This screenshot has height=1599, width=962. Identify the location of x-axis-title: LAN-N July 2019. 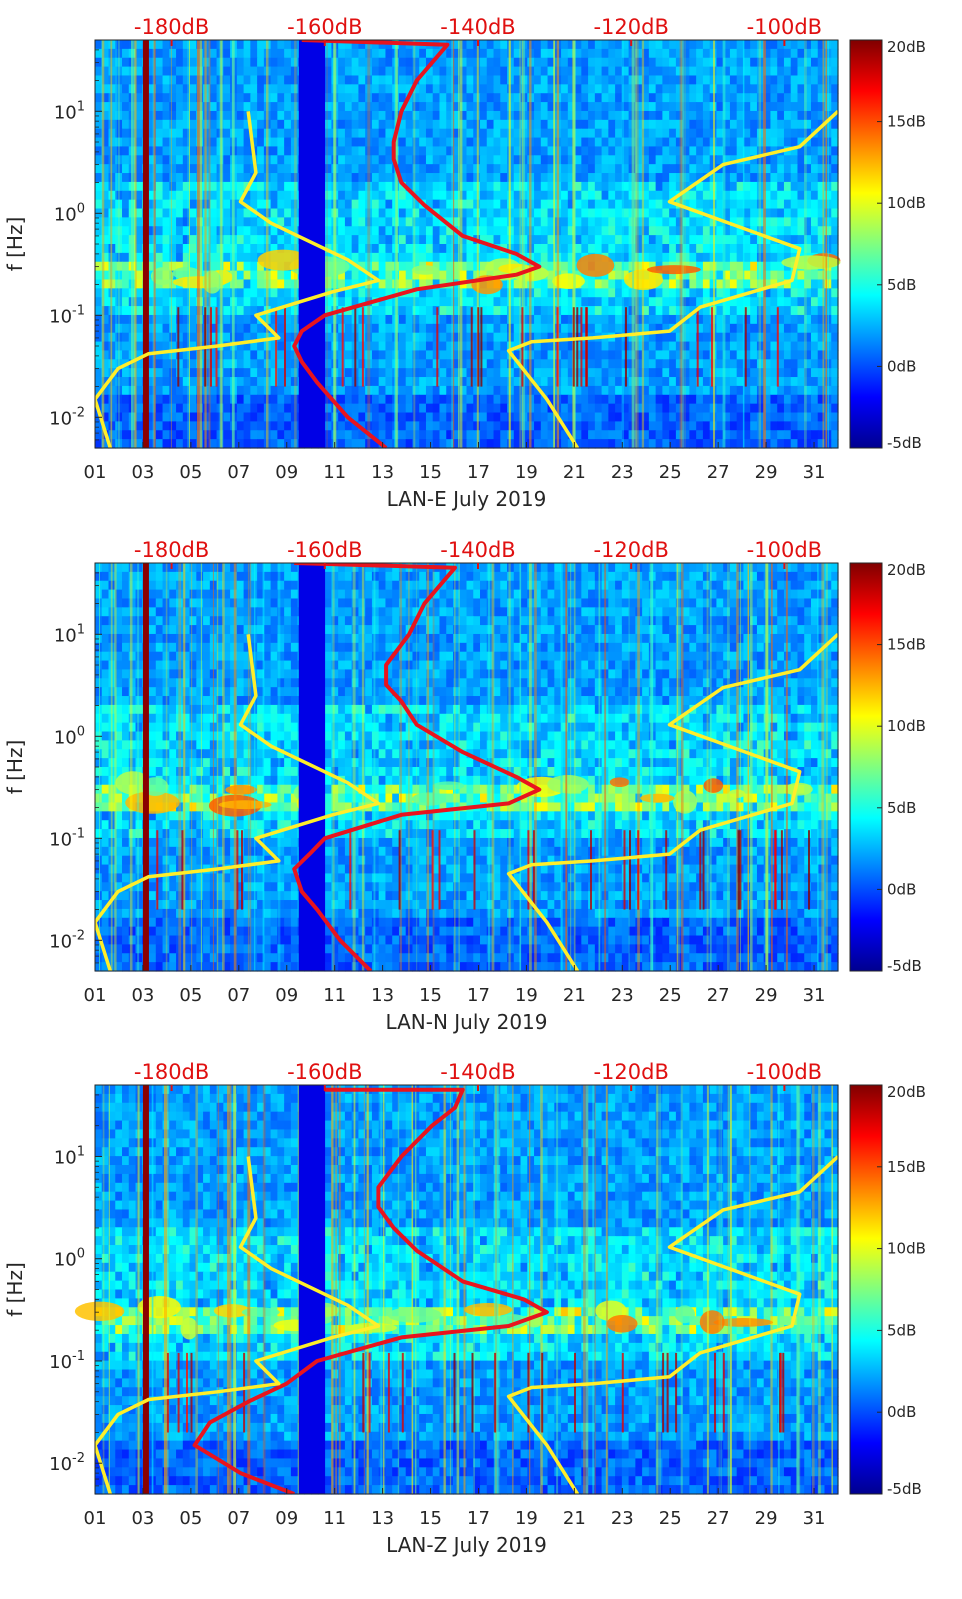
(466, 1022).